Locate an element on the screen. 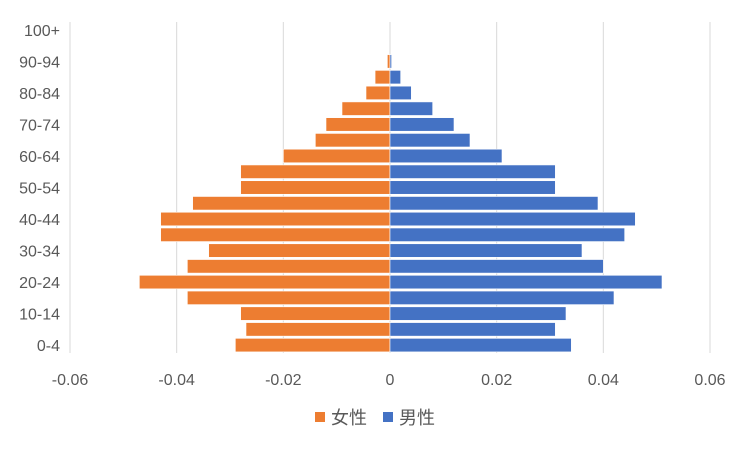  y-tick-label: 60-64 is located at coordinates (39, 157).